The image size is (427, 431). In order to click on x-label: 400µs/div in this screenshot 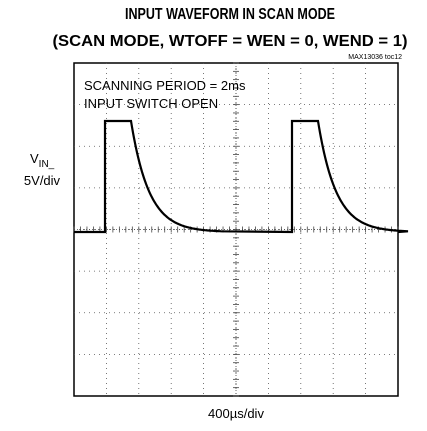, I will do `click(236, 413)`.